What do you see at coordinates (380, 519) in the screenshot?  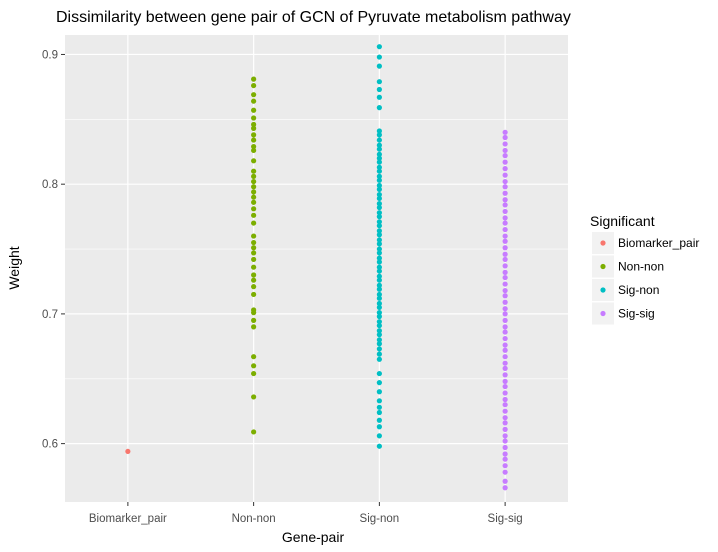 I see `x-tick-label: Sig-non` at bounding box center [380, 519].